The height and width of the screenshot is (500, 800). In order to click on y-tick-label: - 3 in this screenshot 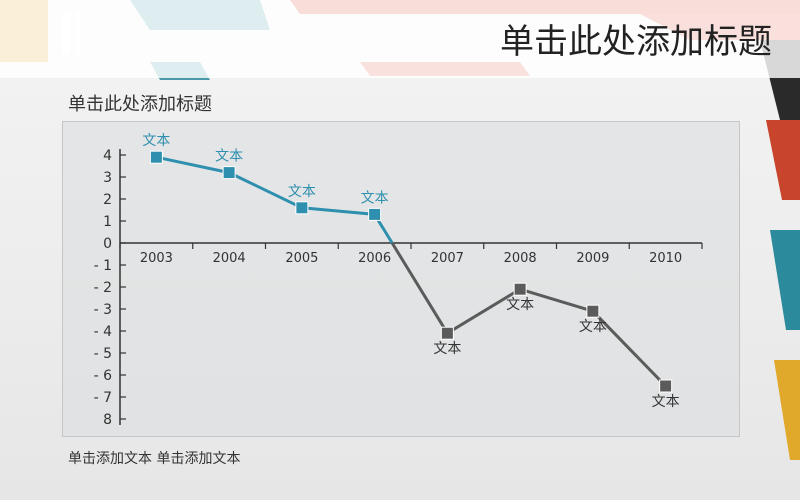, I will do `click(103, 310)`.